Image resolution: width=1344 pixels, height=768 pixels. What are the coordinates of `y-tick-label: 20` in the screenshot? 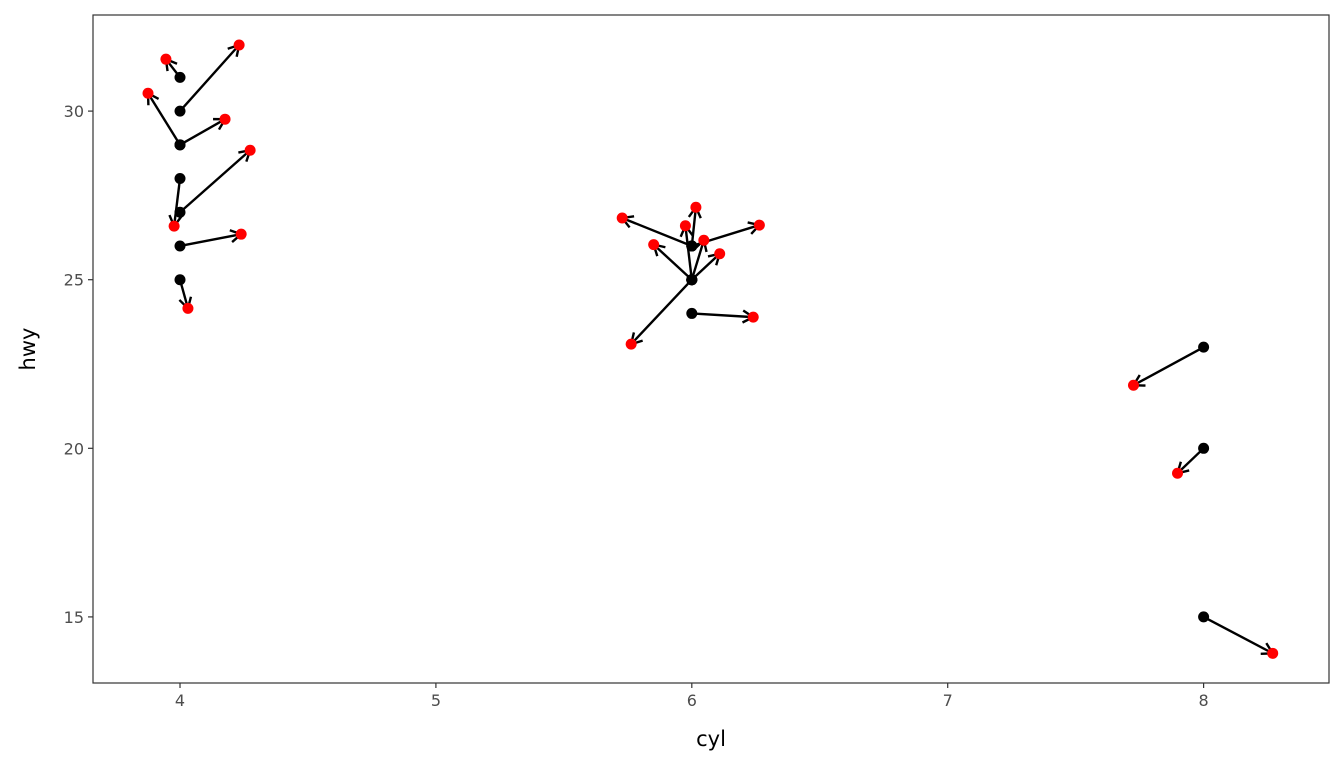 It's located at (74, 448).